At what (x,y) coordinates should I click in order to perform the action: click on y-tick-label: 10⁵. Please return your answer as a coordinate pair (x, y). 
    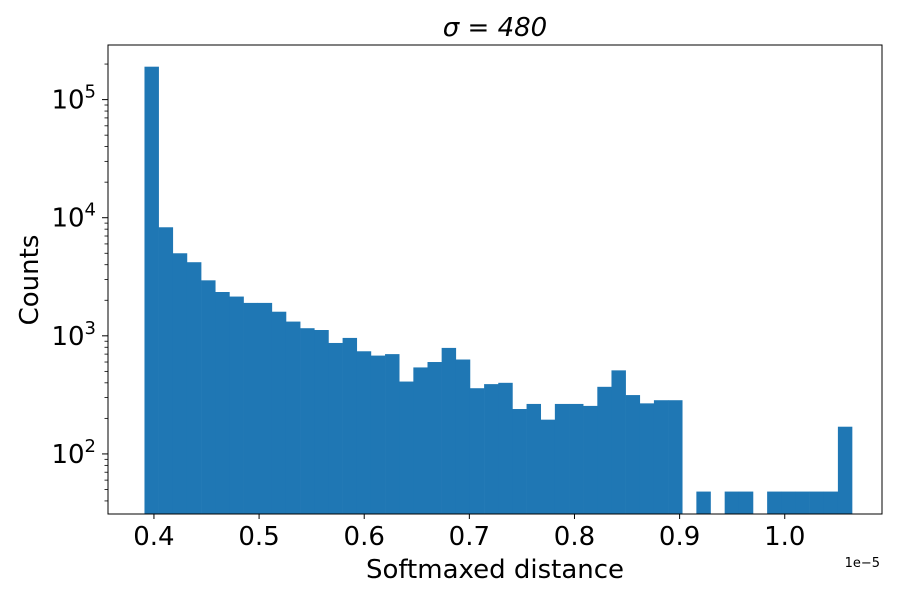
    Looking at the image, I should click on (73, 99).